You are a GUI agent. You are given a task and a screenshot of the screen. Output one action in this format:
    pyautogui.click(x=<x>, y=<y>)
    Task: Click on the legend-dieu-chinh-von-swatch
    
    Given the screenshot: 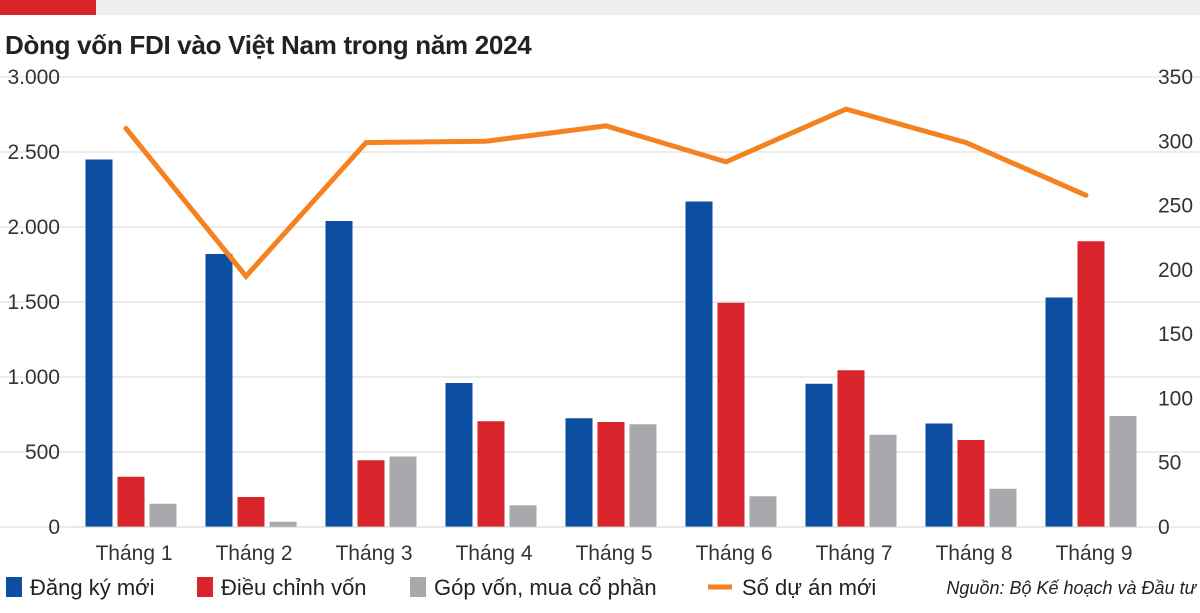 What is the action you would take?
    pyautogui.click(x=205, y=587)
    